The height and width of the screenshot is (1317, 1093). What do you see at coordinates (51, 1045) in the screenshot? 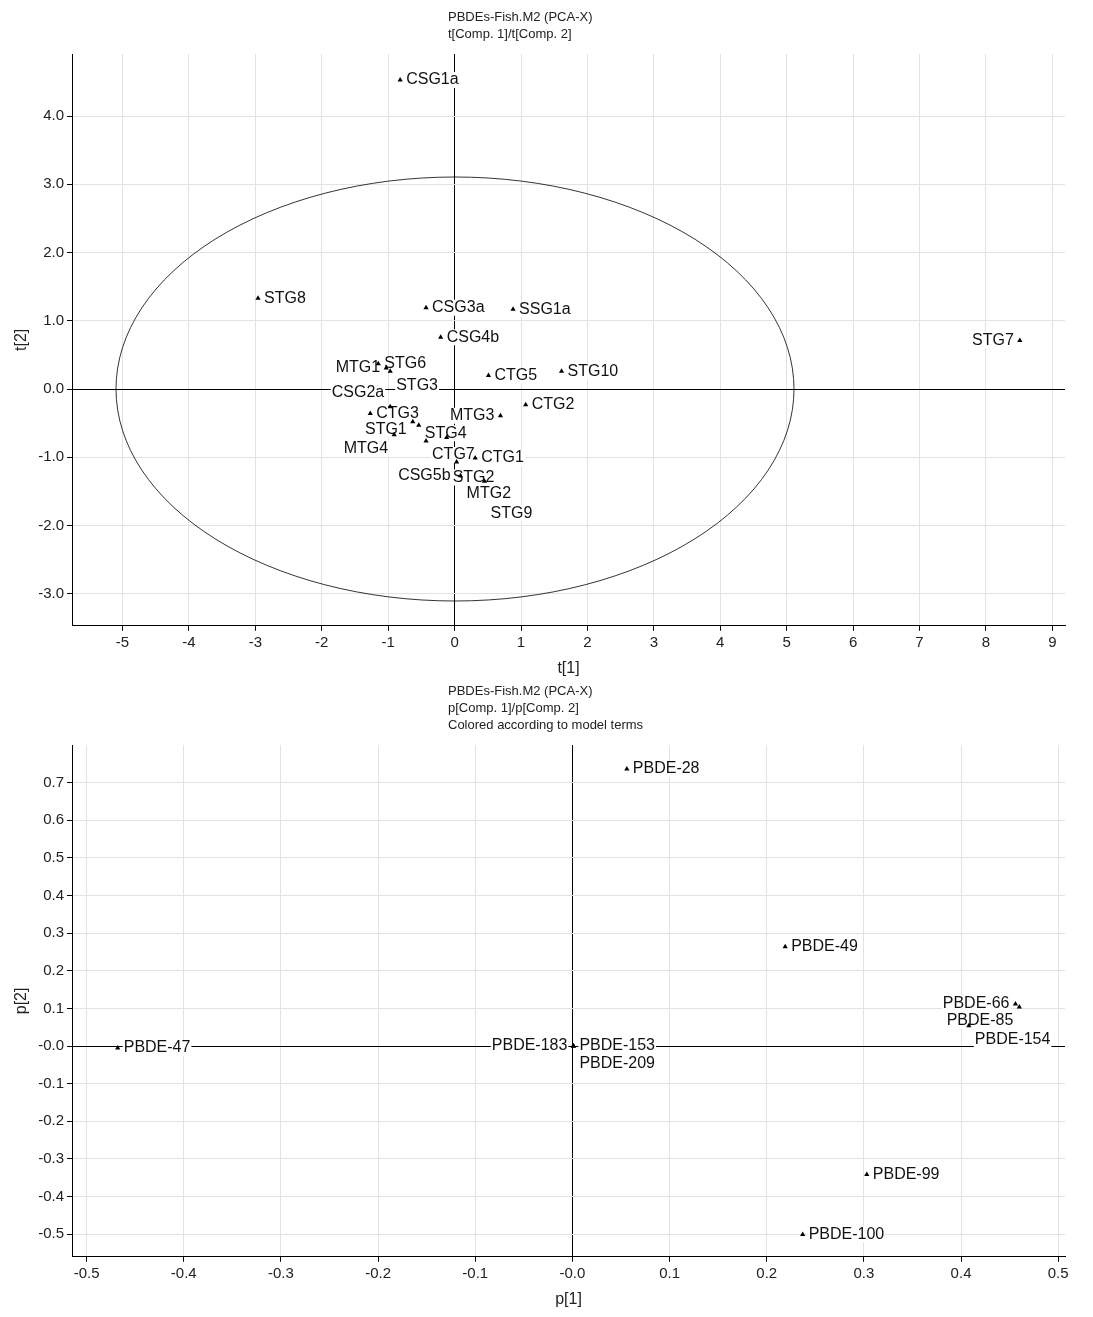
I see `y-tick-label: -0.0` at bounding box center [51, 1045].